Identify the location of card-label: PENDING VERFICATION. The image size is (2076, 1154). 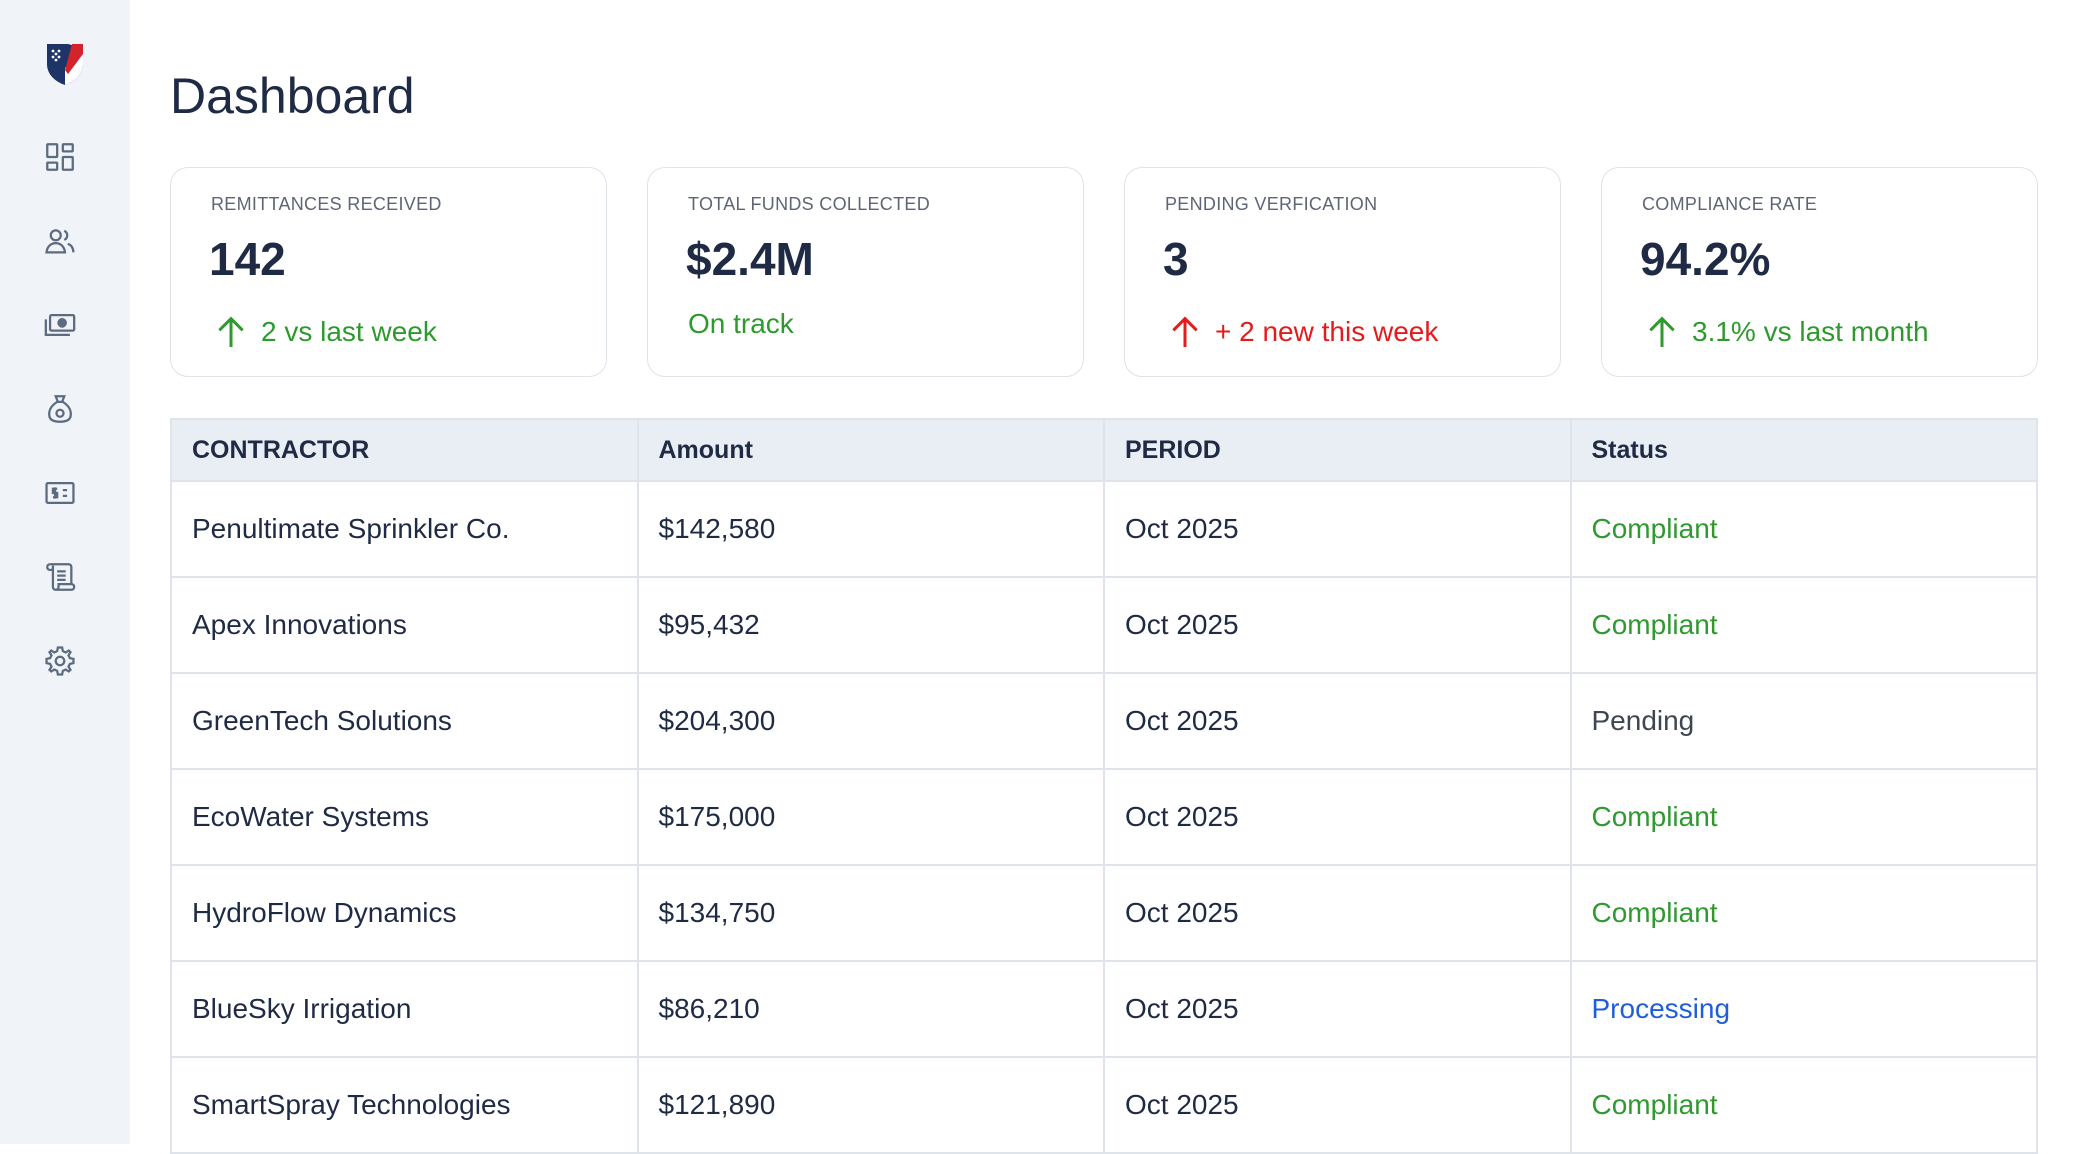
(1271, 204).